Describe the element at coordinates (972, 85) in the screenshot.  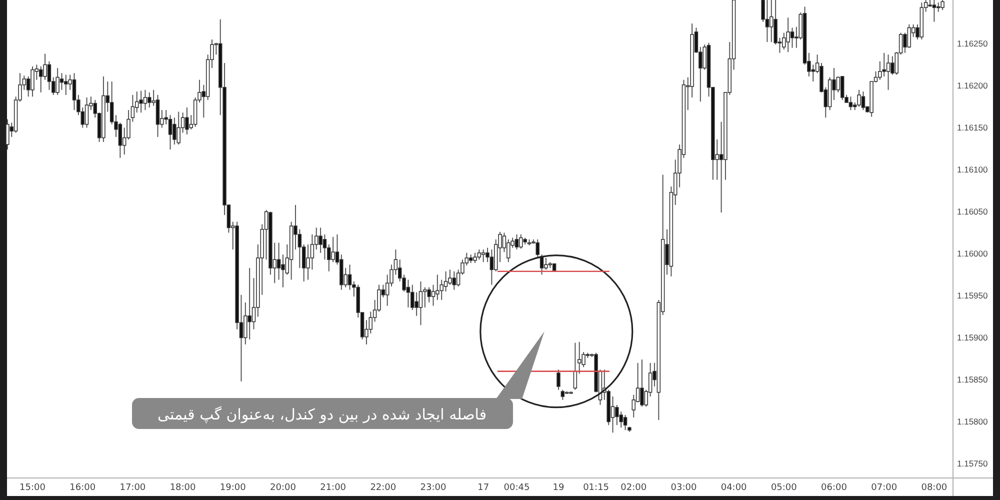
I see `y-tick-label: 1.16200` at that location.